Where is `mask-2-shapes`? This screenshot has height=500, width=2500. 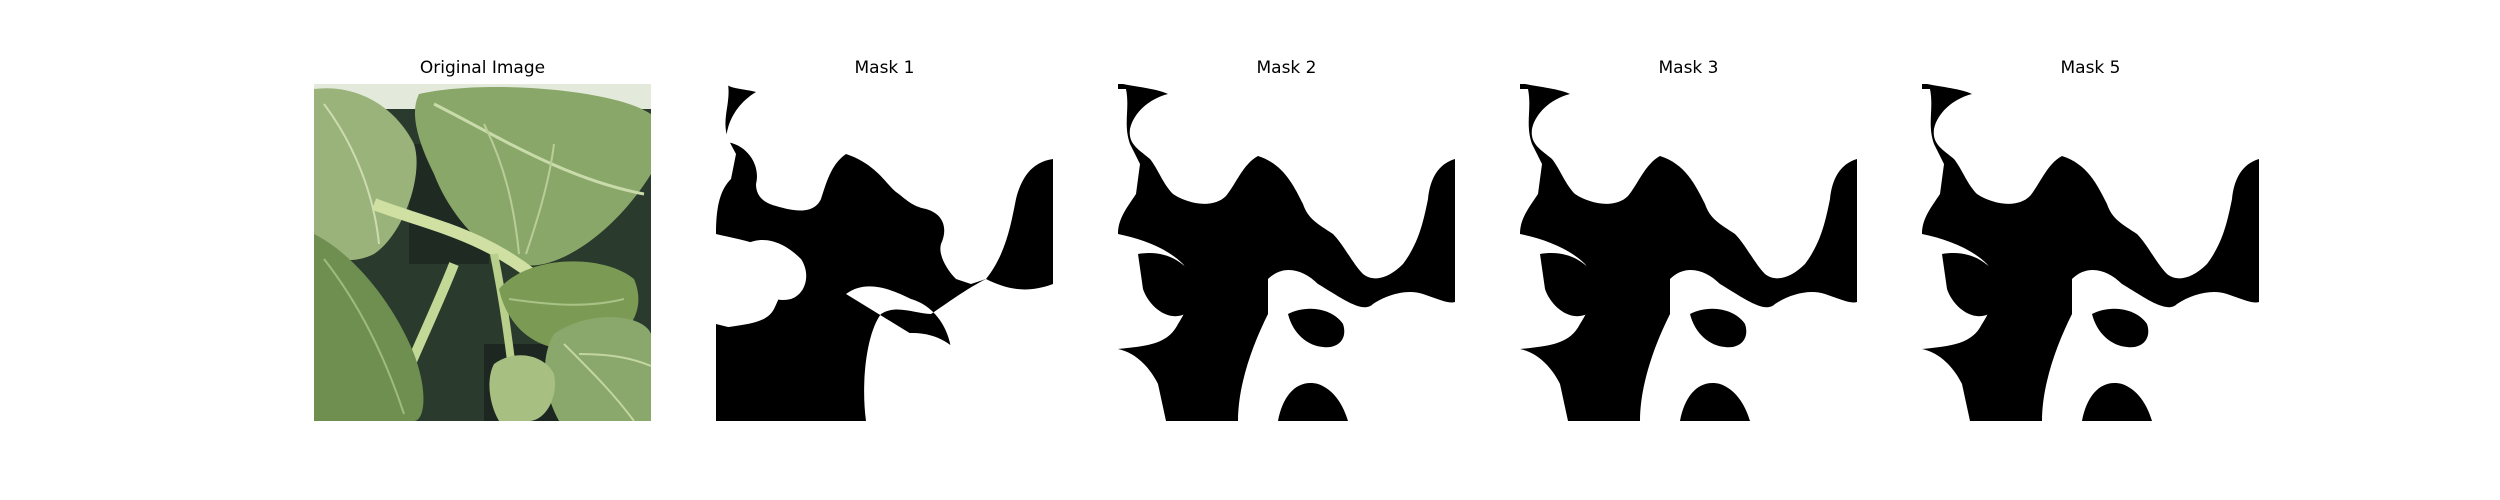
mask-2-shapes is located at coordinates (1286, 252).